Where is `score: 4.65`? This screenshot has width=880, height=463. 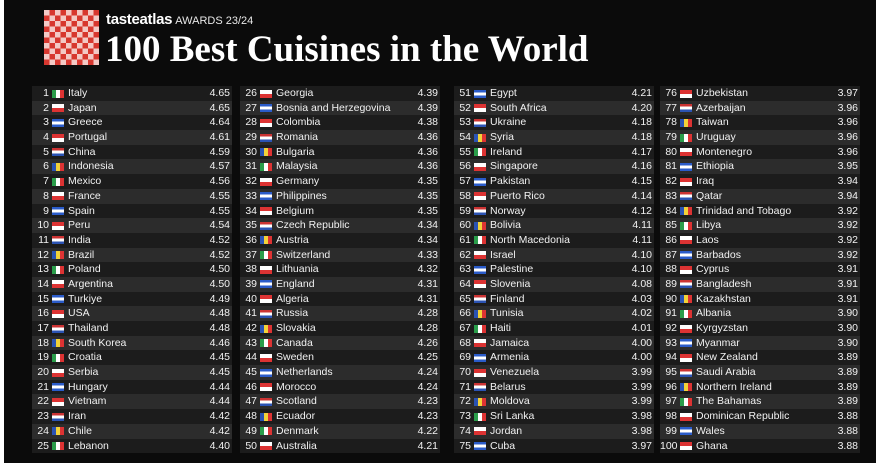 score: 4.65 is located at coordinates (219, 93).